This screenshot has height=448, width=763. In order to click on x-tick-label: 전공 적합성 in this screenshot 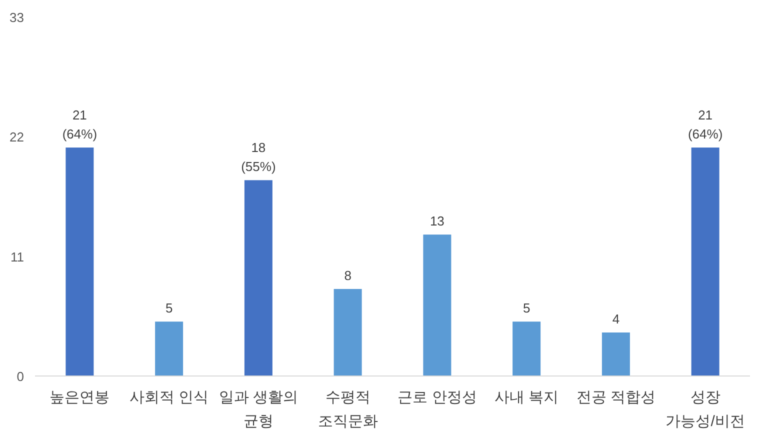, I will do `click(616, 397)`.